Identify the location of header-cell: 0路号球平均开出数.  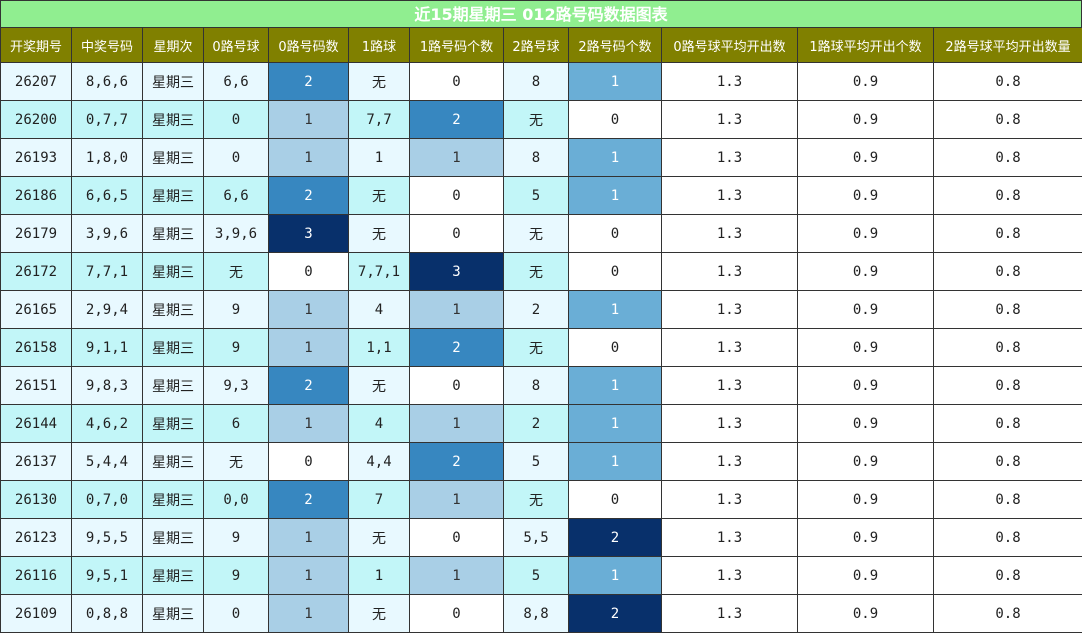
(729, 45).